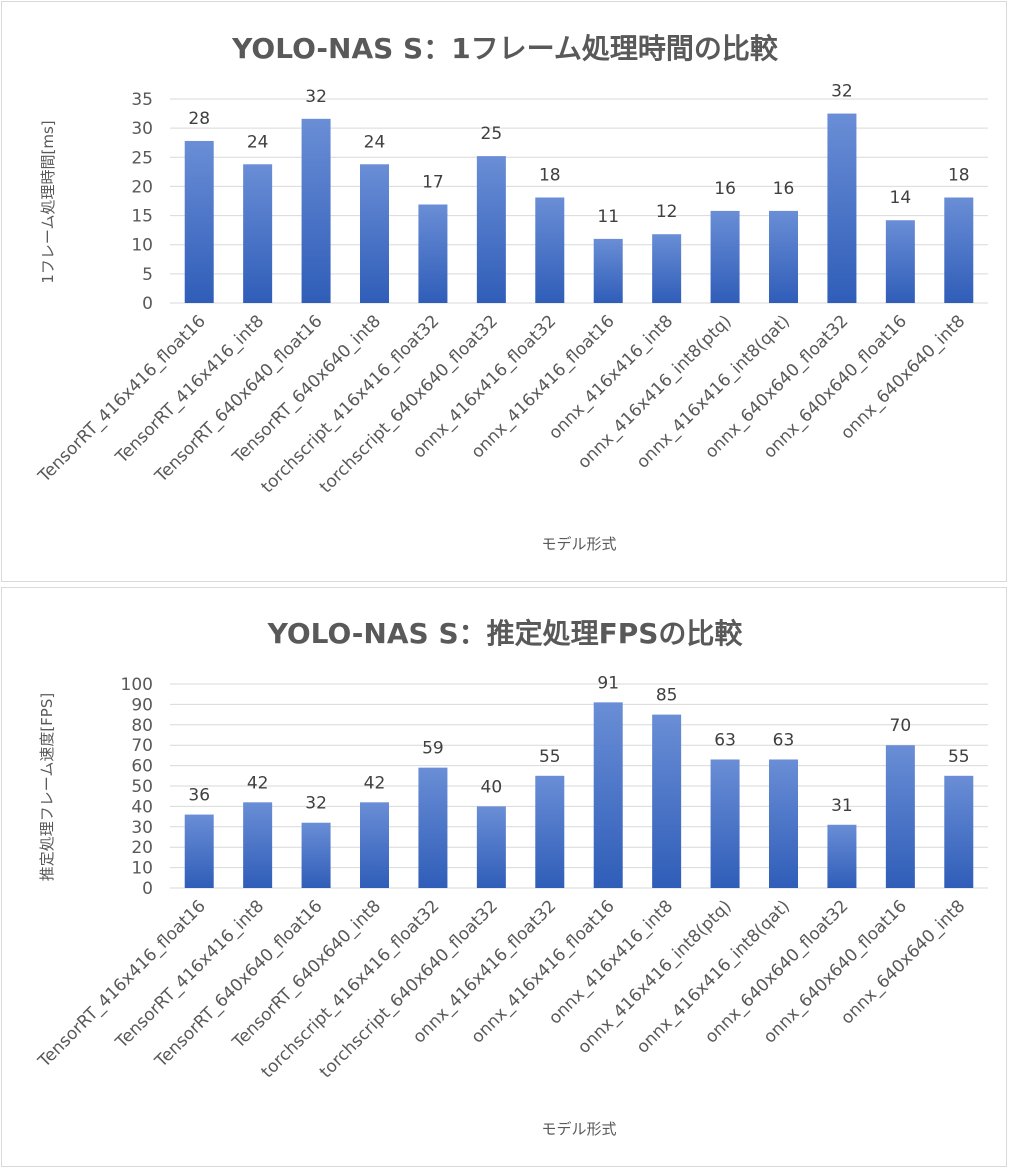 This screenshot has width=1009, height=1169. I want to click on data-label: 28, so click(199, 119).